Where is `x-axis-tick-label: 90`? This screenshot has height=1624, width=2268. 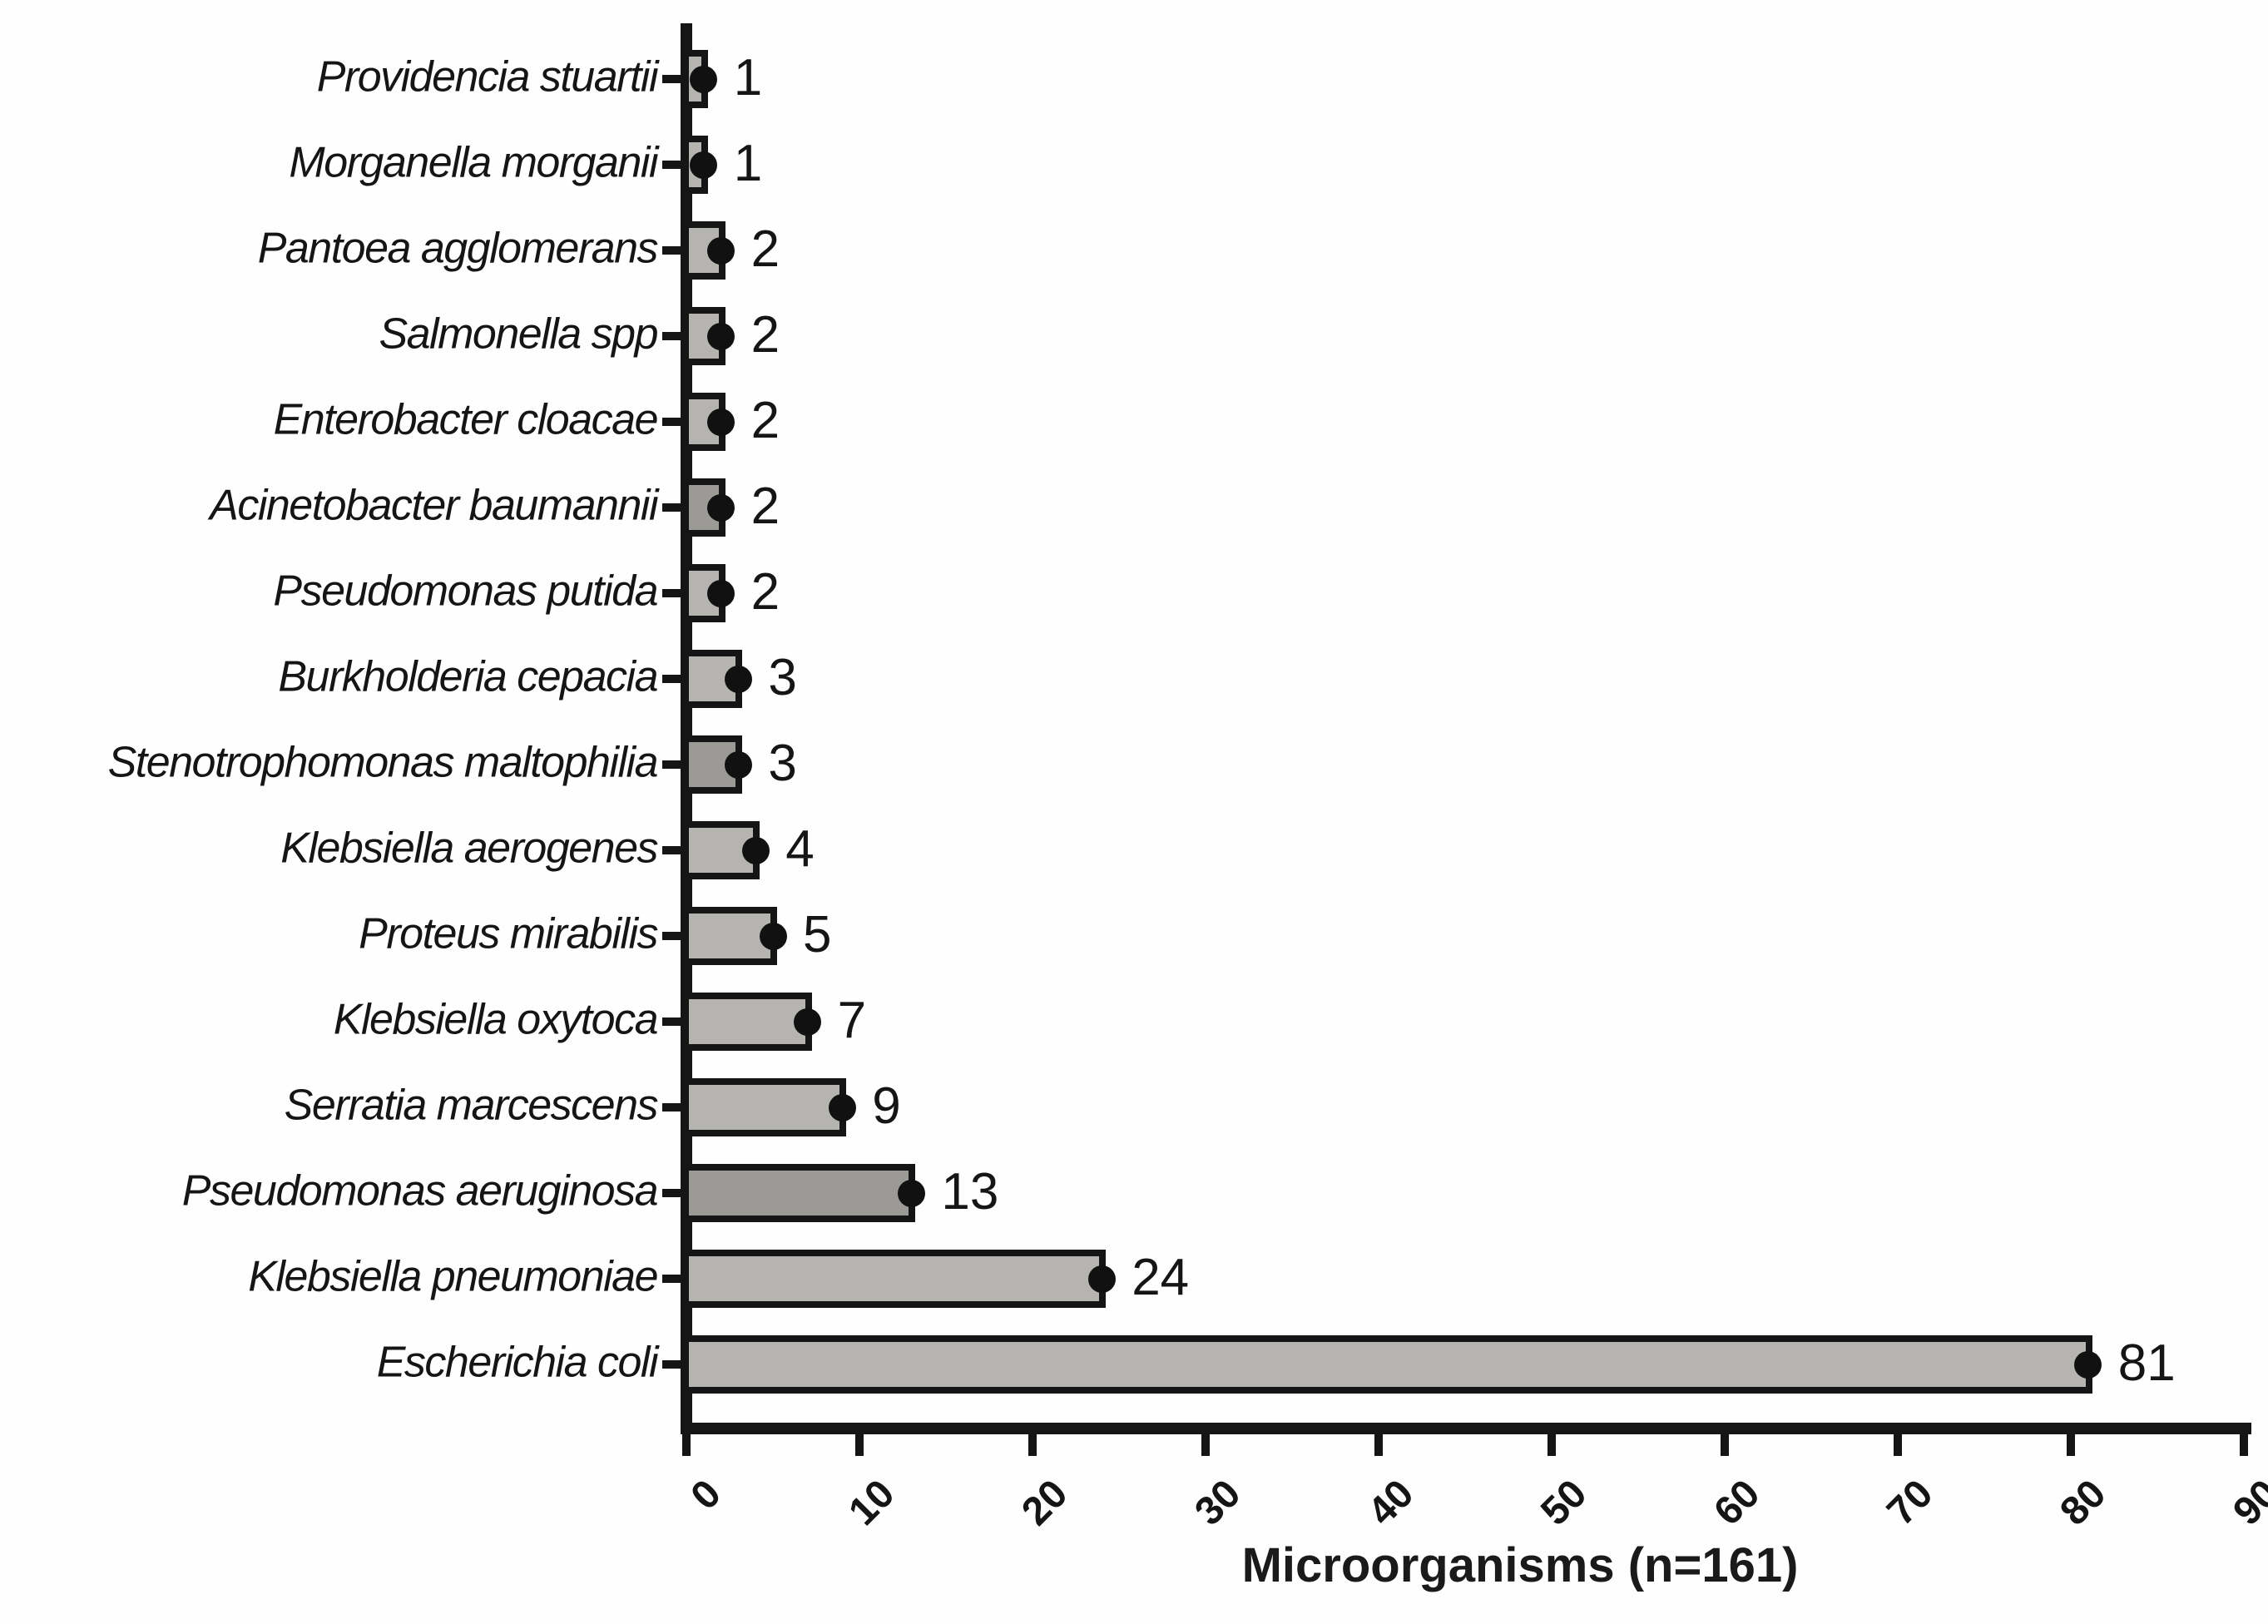
x-axis-tick-label: 90 is located at coordinates (2246, 1502).